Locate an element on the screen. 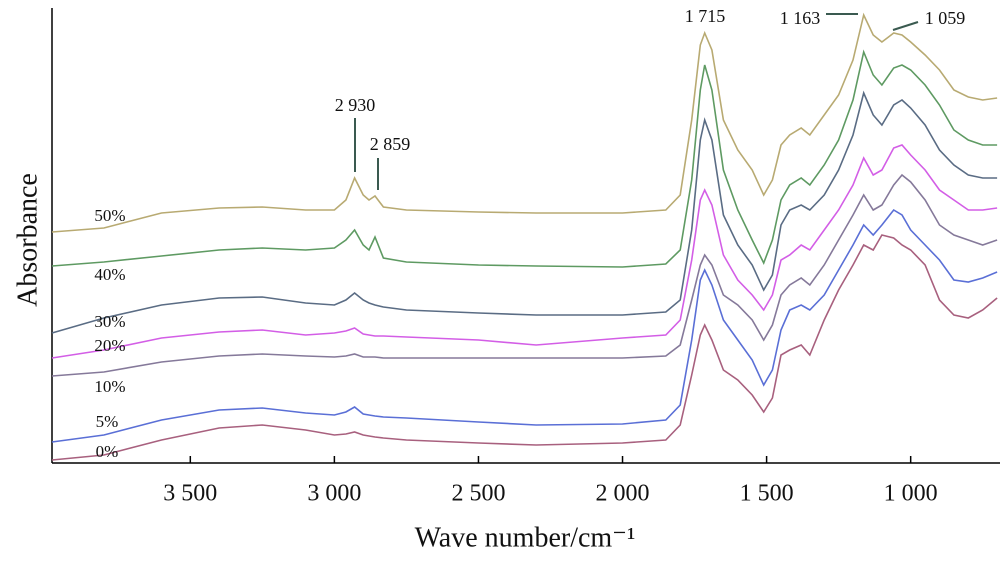 The height and width of the screenshot is (562, 1000). series-label: 5% is located at coordinates (107, 421).